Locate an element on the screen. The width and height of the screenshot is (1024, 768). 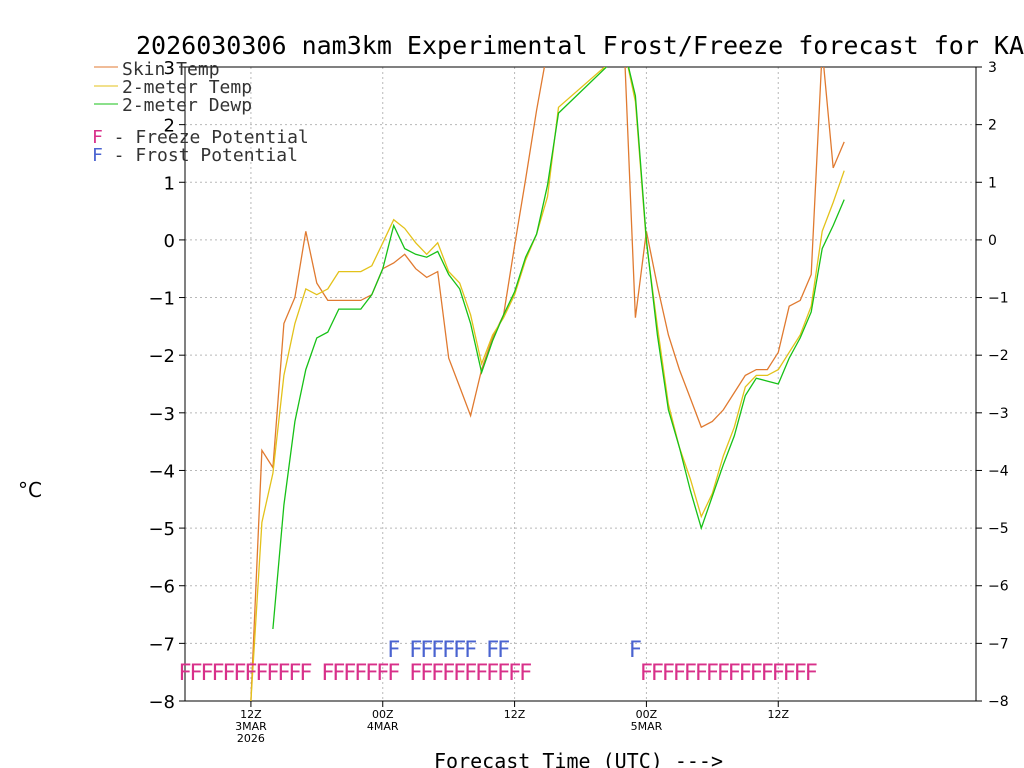
y-tick-label-right: 0 is located at coordinates (992, 241).